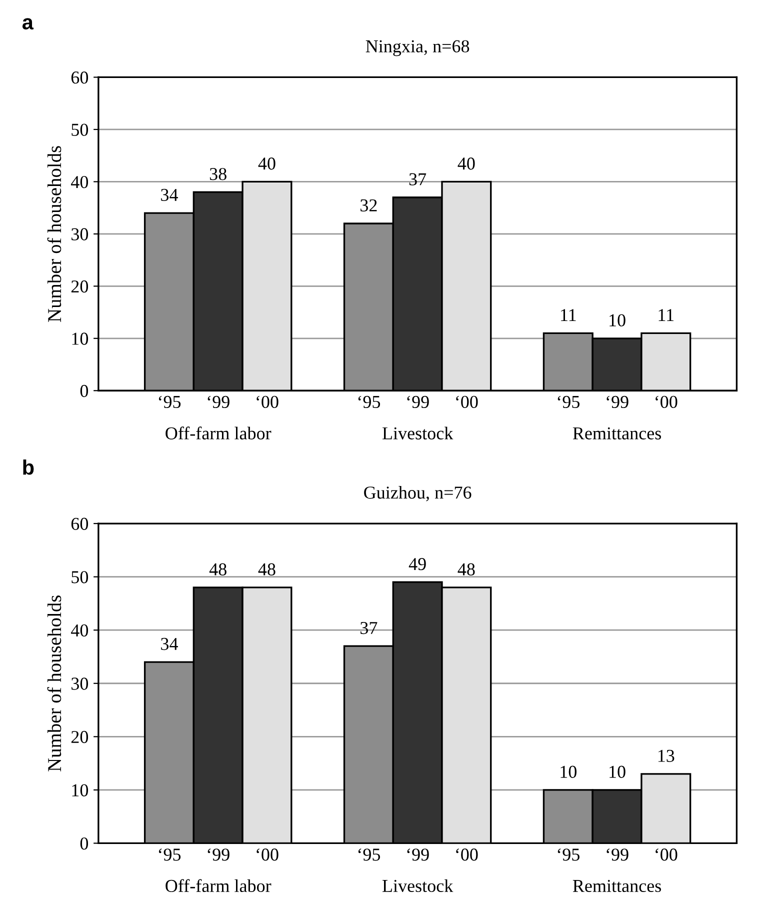 The width and height of the screenshot is (769, 898). What do you see at coordinates (666, 756) in the screenshot?
I see `data-label: 13` at bounding box center [666, 756].